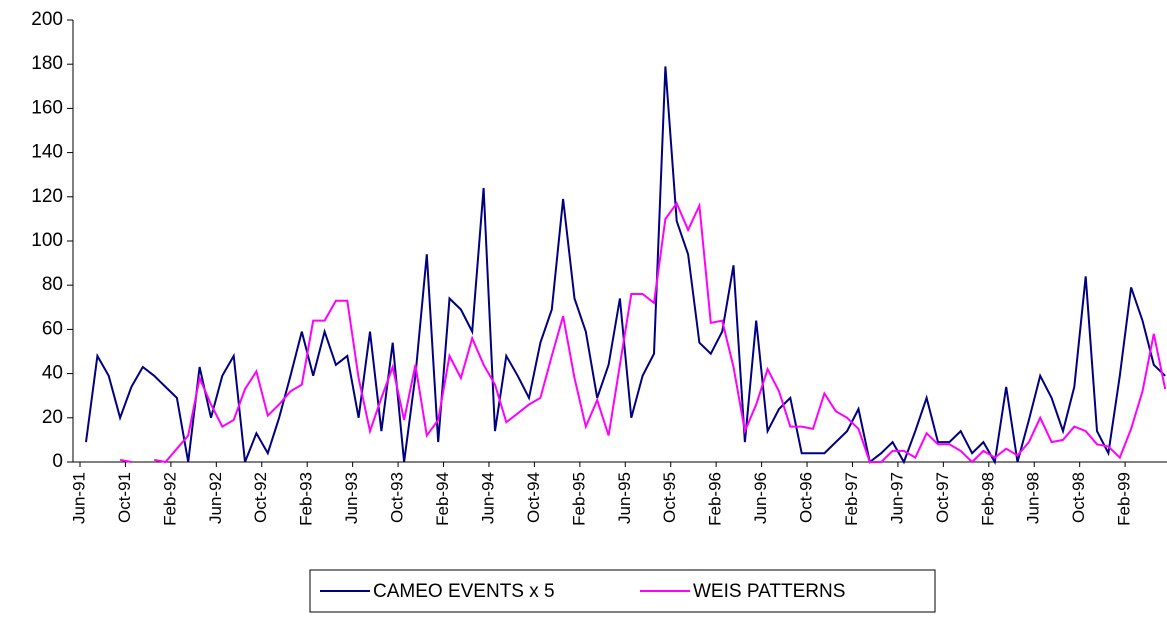 The image size is (1167, 643). I want to click on x-tick-label: Oct-96, so click(806, 497).